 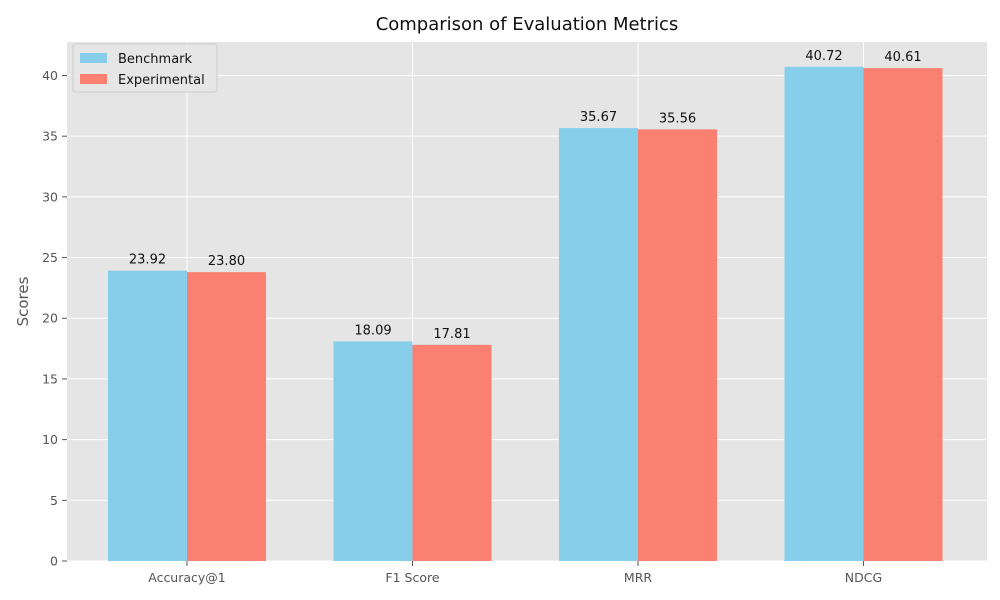 I want to click on data-label: 23.80, so click(x=226, y=261).